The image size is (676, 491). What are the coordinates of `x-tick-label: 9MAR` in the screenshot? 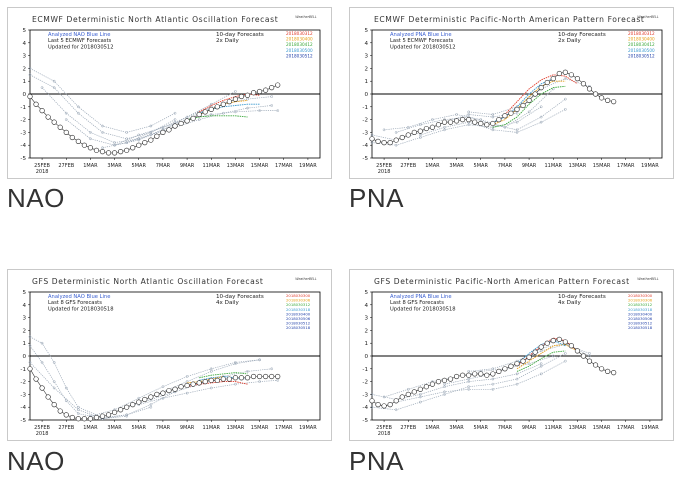 It's located at (187, 166).